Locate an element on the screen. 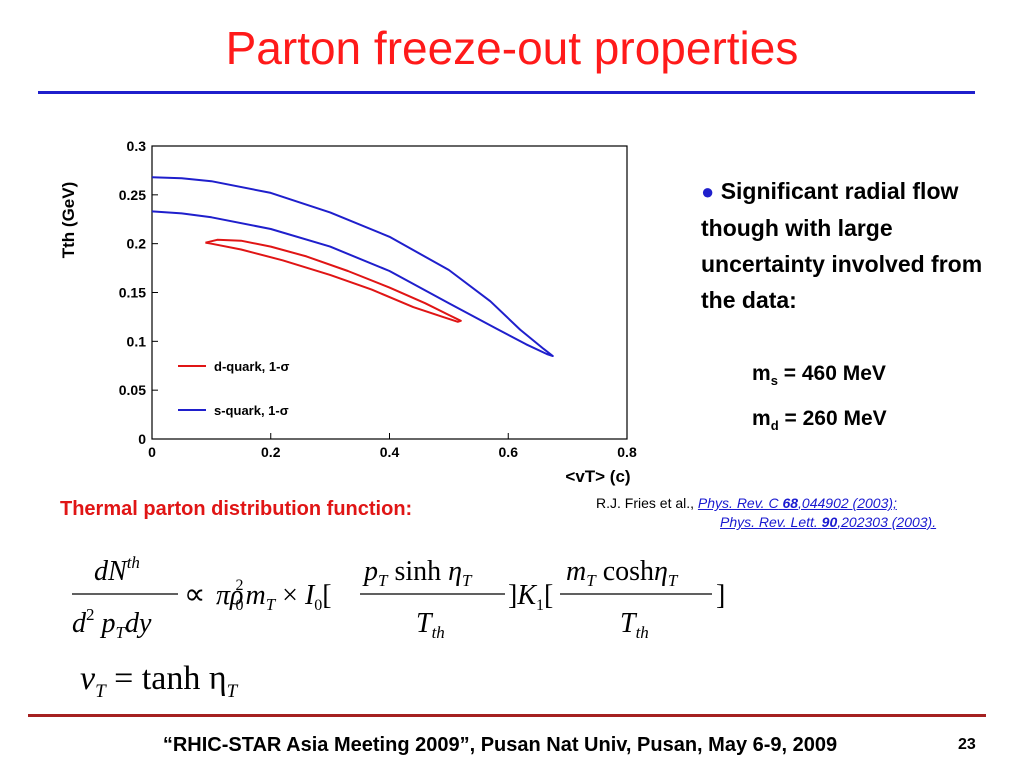  thermal-distribution-label: Thermal parton distribution function: is located at coordinates (236, 509).